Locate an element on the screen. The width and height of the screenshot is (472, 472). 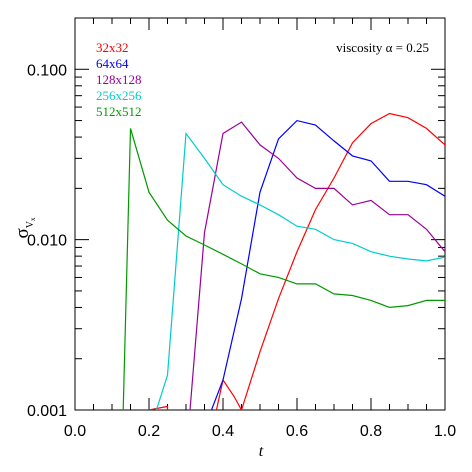
legend-entry-32x32: 32x32 is located at coordinates (112, 47).